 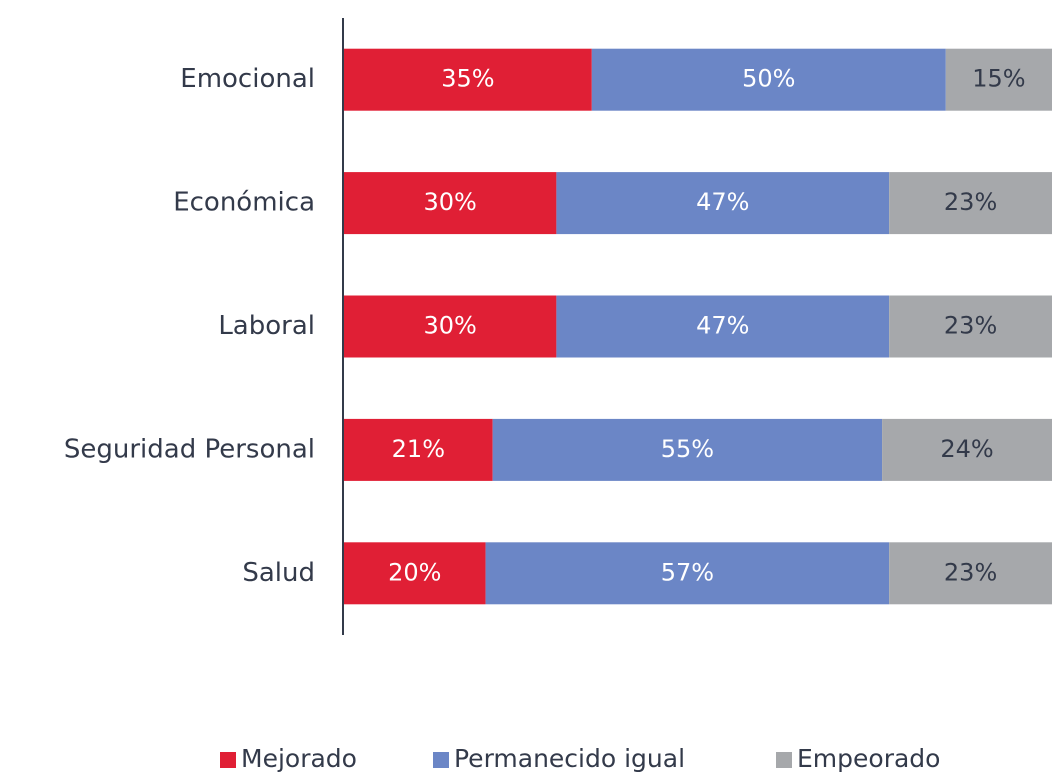 I want to click on value-label: 50%, so click(x=768, y=79).